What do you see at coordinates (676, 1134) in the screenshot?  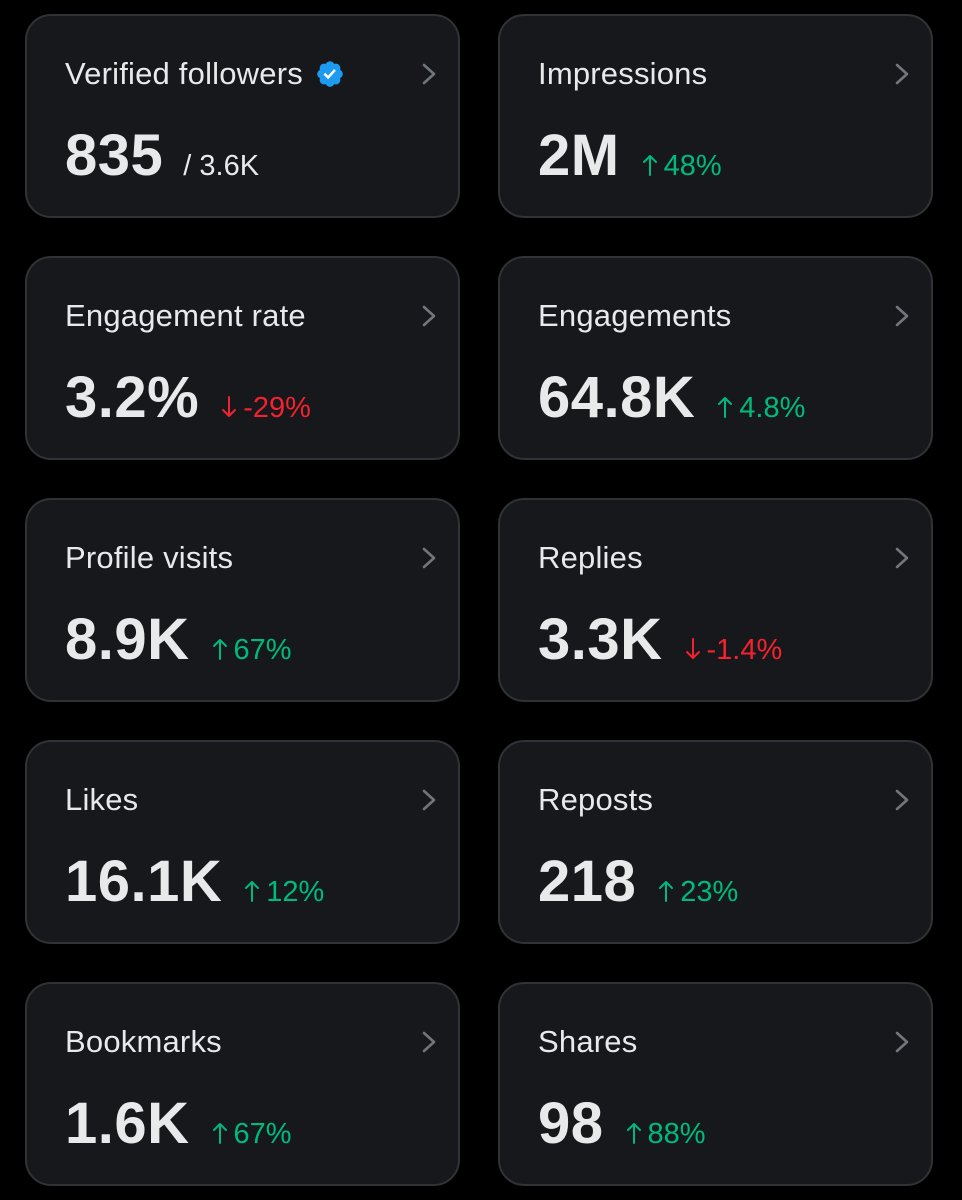 I see `metric-delta-value: 88%` at bounding box center [676, 1134].